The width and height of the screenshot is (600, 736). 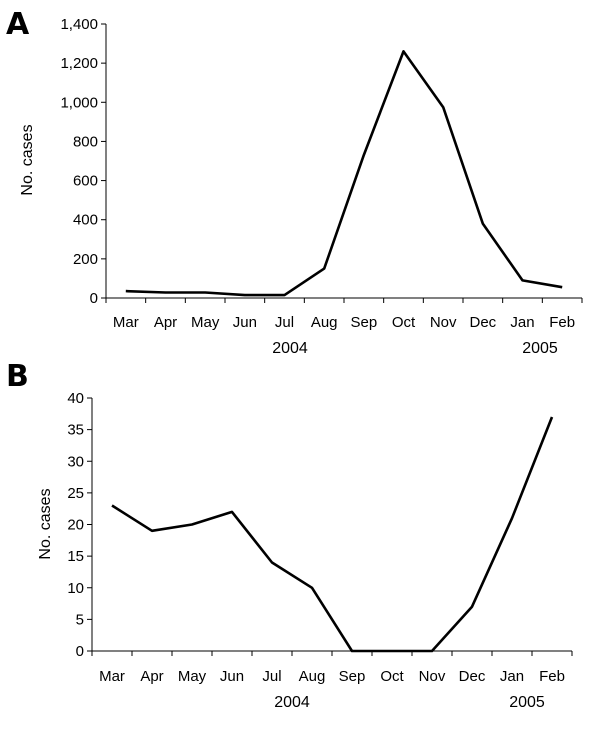 I want to click on panel-a-x-ticks: Mar Apr May Jun Jul Aug Sep Oct Nov Dec Jan Feb, so click(x=344, y=314).